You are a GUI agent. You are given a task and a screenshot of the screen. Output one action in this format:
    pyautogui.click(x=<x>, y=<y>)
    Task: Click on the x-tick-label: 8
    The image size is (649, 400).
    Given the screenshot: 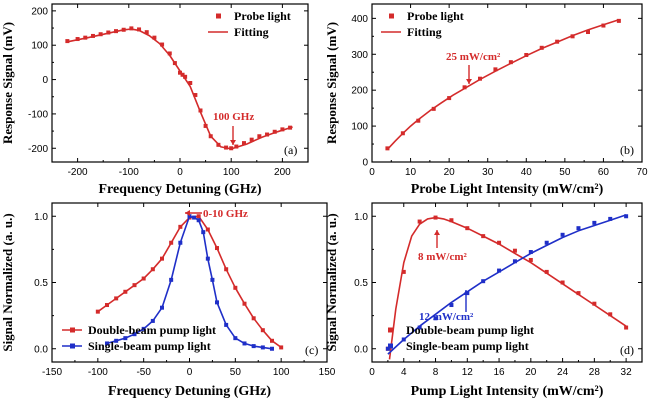 What is the action you would take?
    pyautogui.click(x=436, y=372)
    